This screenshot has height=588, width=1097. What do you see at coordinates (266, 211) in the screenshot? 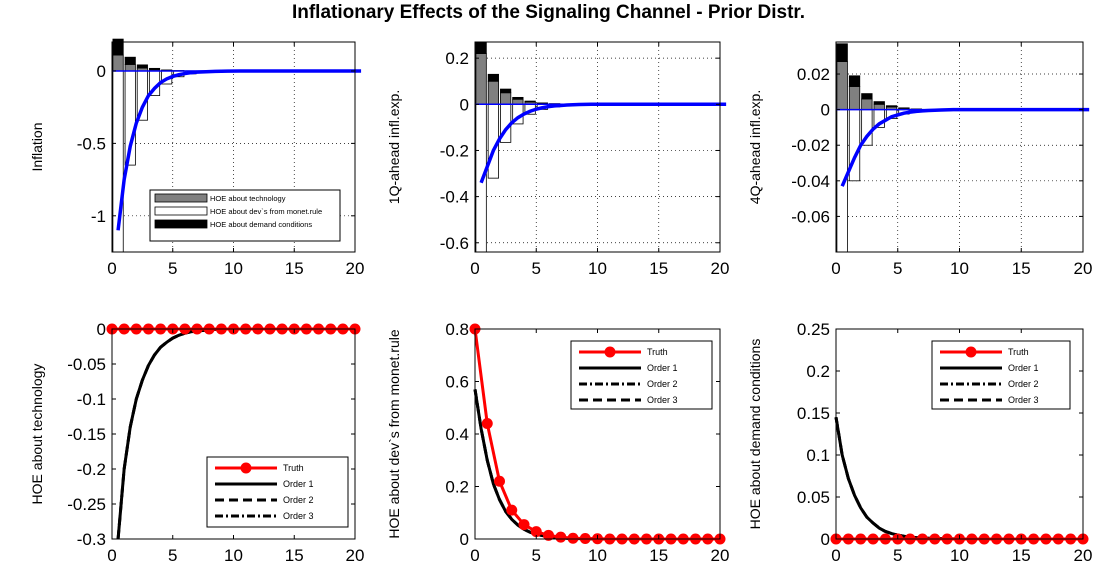
I see `legend-label: HOE about dev`s from monet.rule` at bounding box center [266, 211].